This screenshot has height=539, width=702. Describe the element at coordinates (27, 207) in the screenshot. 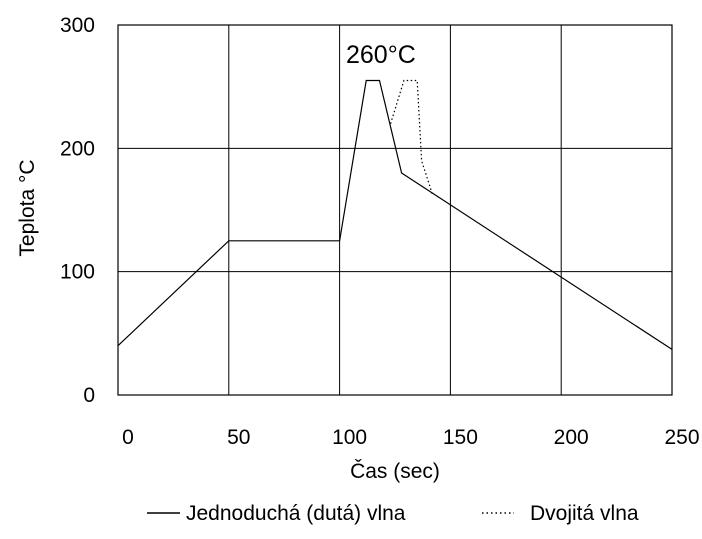

I see `y-axis-title: Teplota °C` at that location.